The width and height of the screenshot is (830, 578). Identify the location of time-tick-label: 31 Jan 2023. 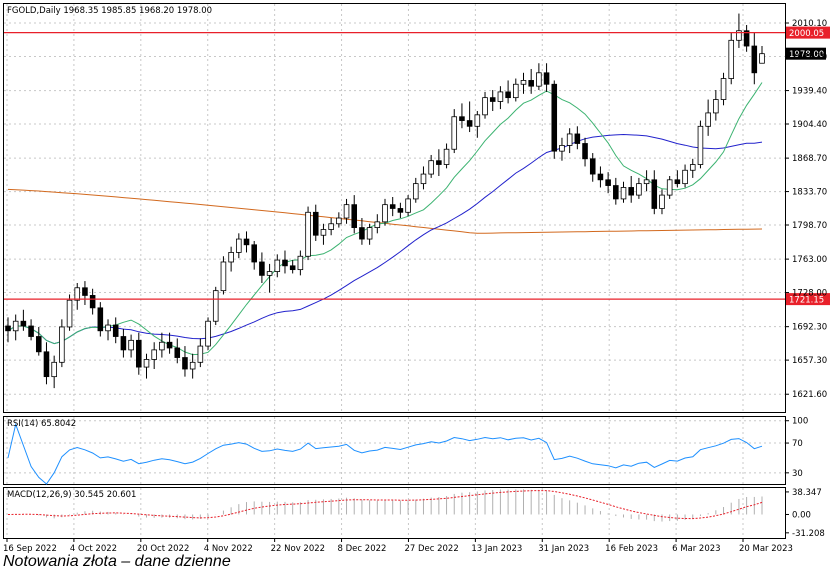
(563, 549).